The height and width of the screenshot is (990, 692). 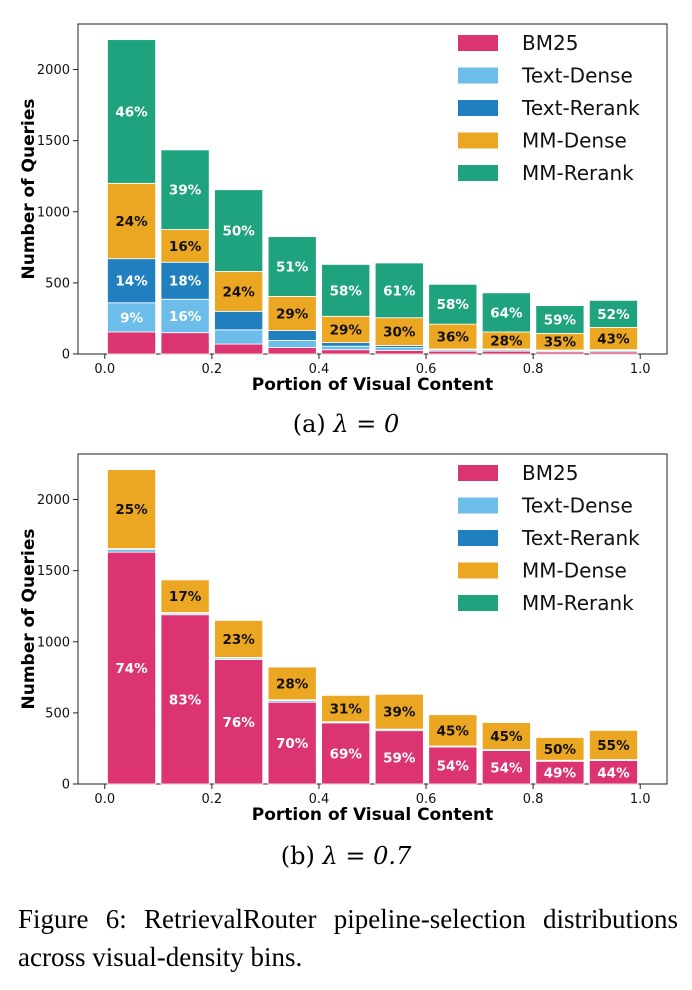 I want to click on y-tick-label: 1000, so click(x=53, y=642).